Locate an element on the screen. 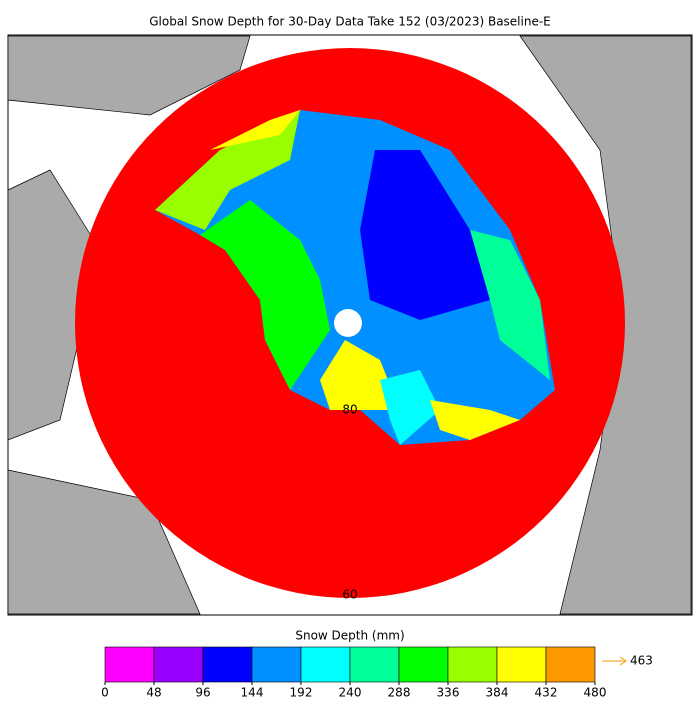 This screenshot has height=704, width=700. colorbar-tick-label: 432 is located at coordinates (546, 693).